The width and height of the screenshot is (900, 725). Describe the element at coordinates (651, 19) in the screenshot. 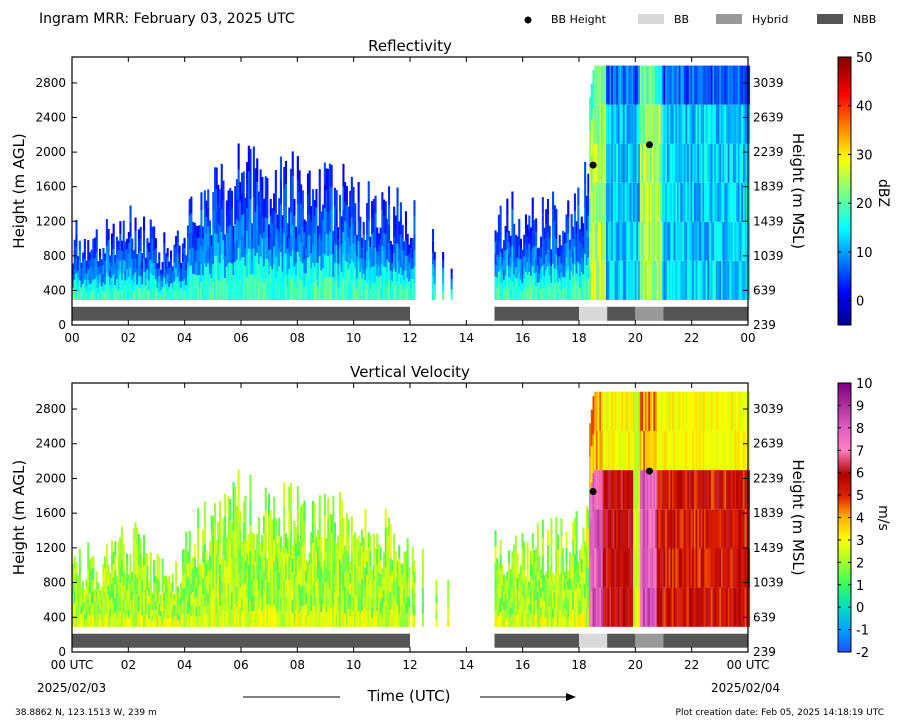

I see `legend-swatch-bb` at that location.